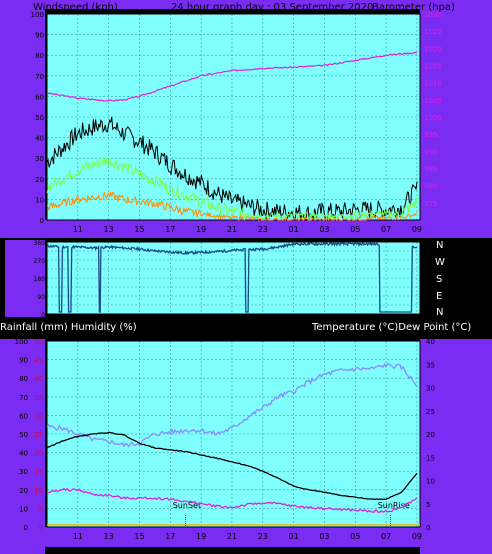 The width and height of the screenshot is (492, 554). I want to click on humidity-tick-label: 30, so click(23, 472).